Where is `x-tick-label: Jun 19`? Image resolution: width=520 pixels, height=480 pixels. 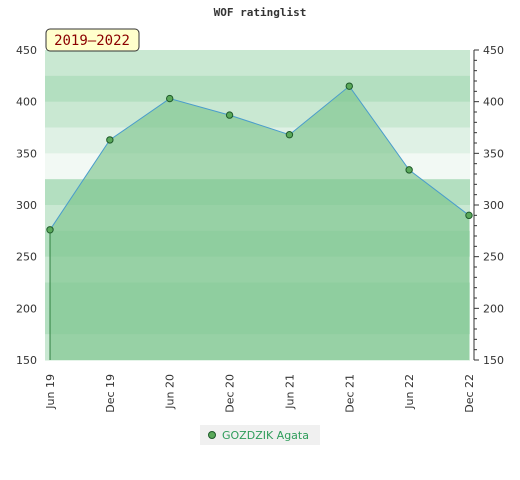
x-tick-label: Jun 19 is located at coordinates (50, 392).